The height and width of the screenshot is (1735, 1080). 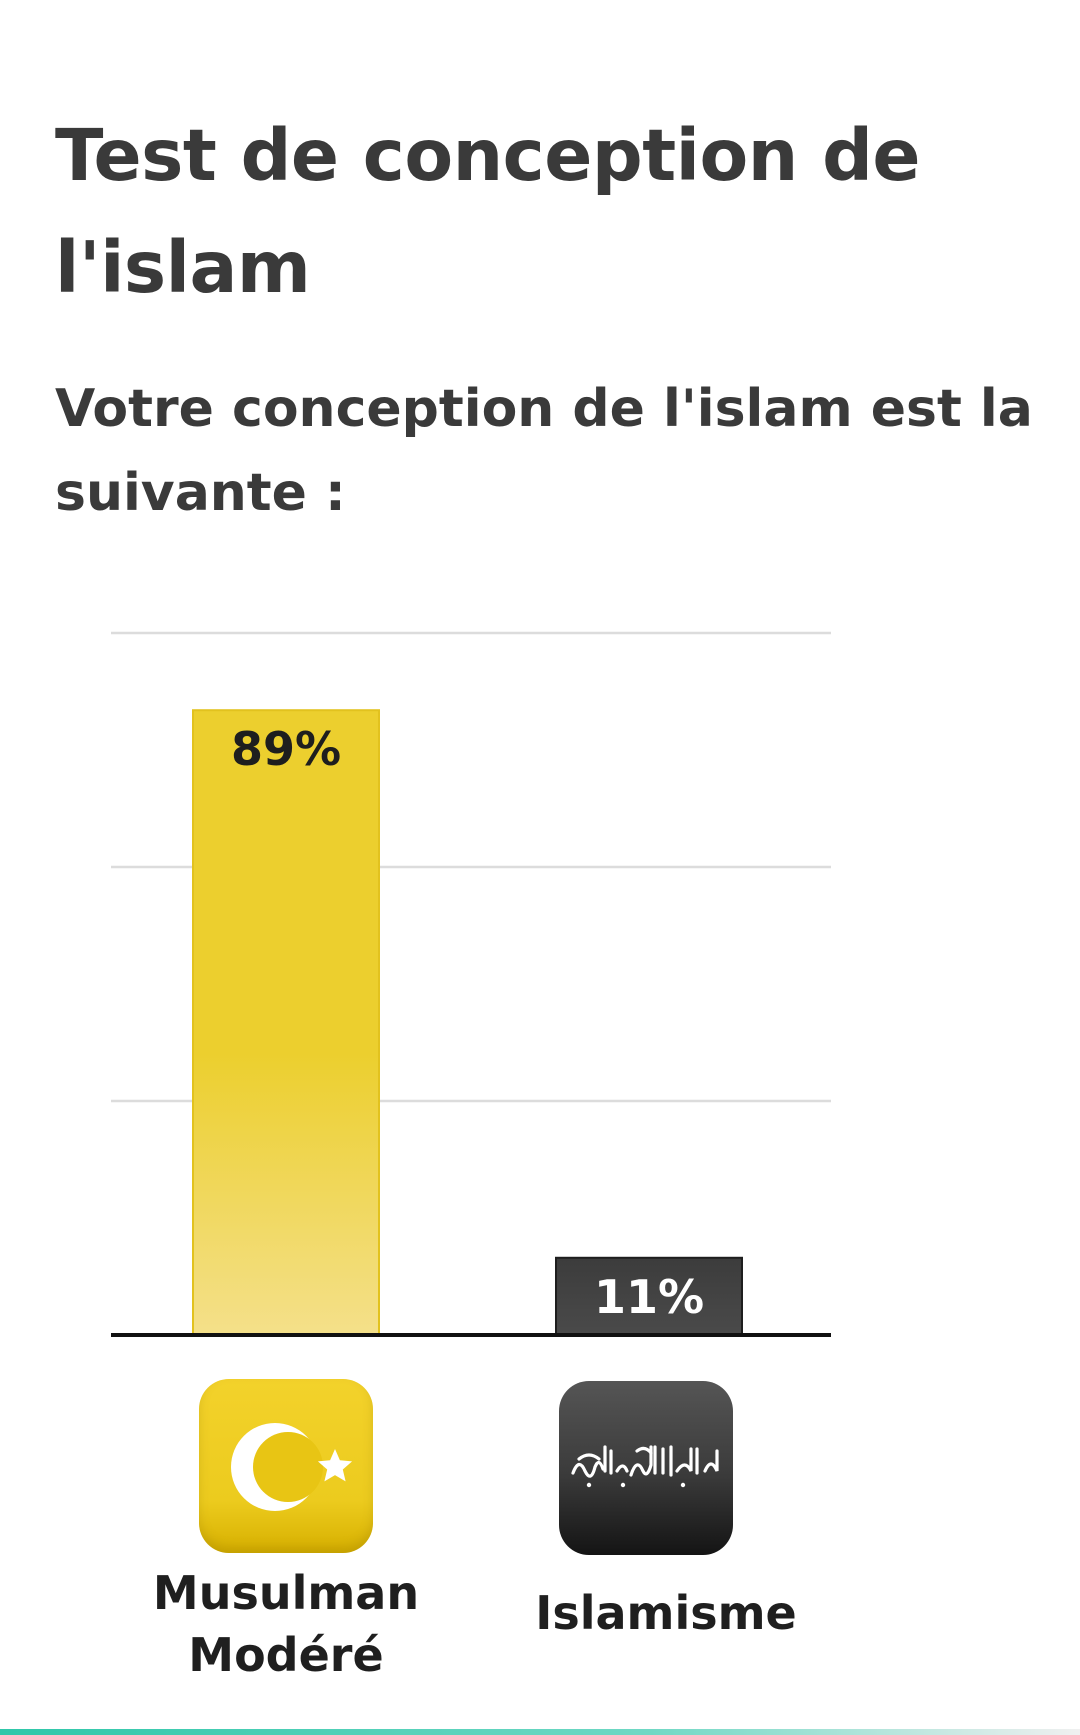 I want to click on page-title: Test de conception de l'islam, so click(x=488, y=211).